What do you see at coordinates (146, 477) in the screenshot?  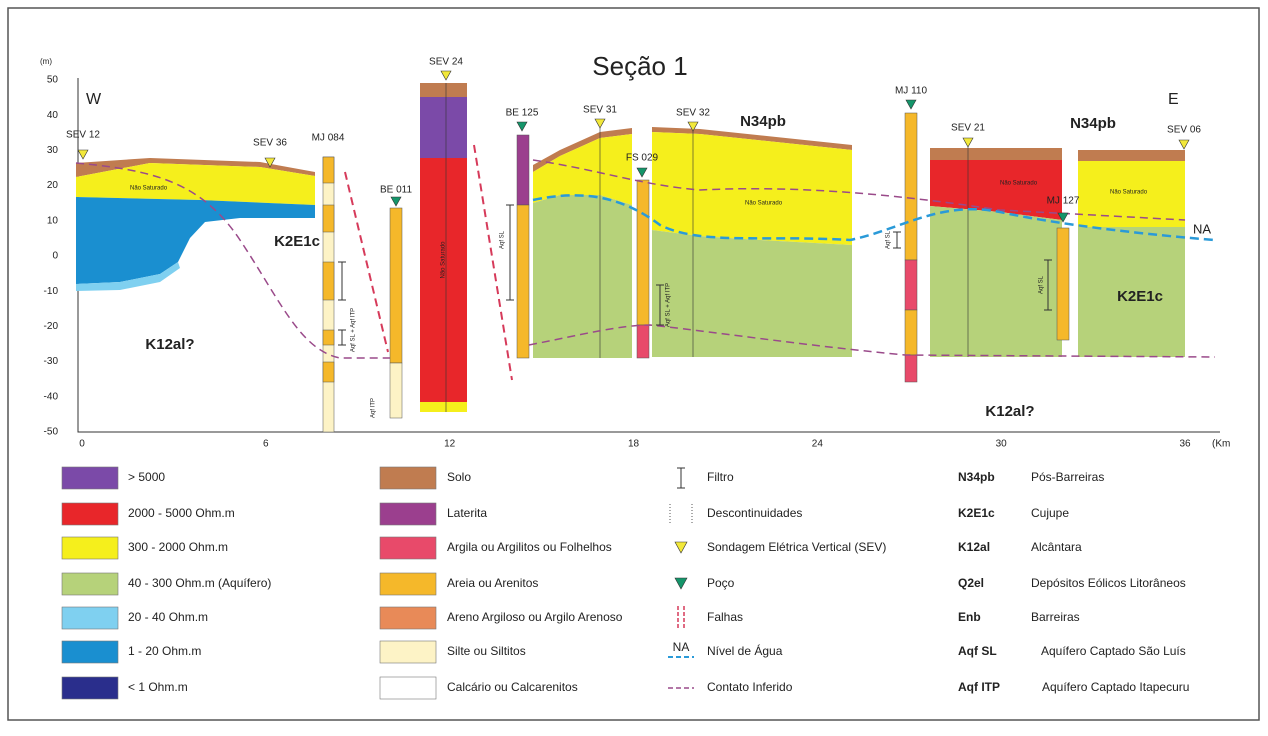 I see `legend-label: > 5000` at bounding box center [146, 477].